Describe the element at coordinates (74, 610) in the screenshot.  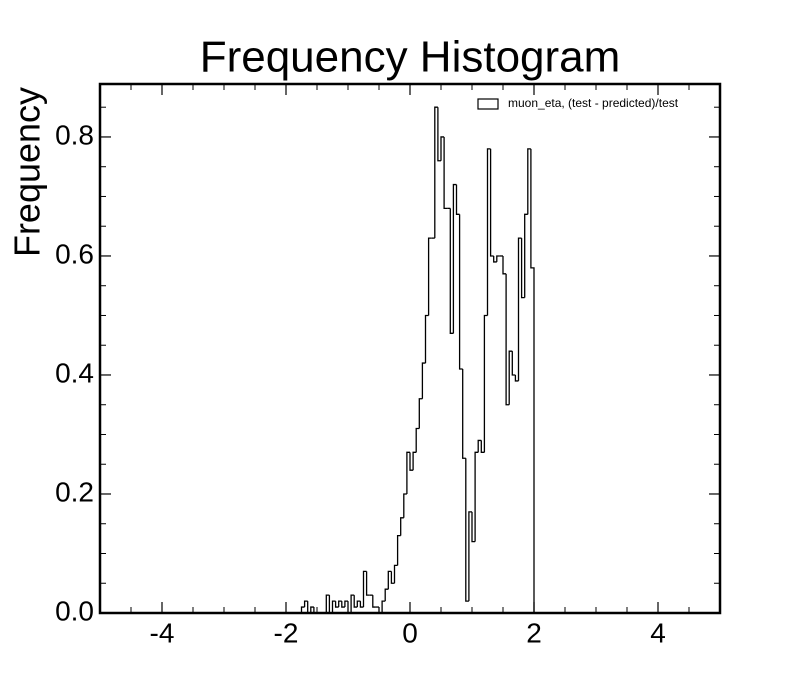
I see `y-tick-label: 0.0` at that location.